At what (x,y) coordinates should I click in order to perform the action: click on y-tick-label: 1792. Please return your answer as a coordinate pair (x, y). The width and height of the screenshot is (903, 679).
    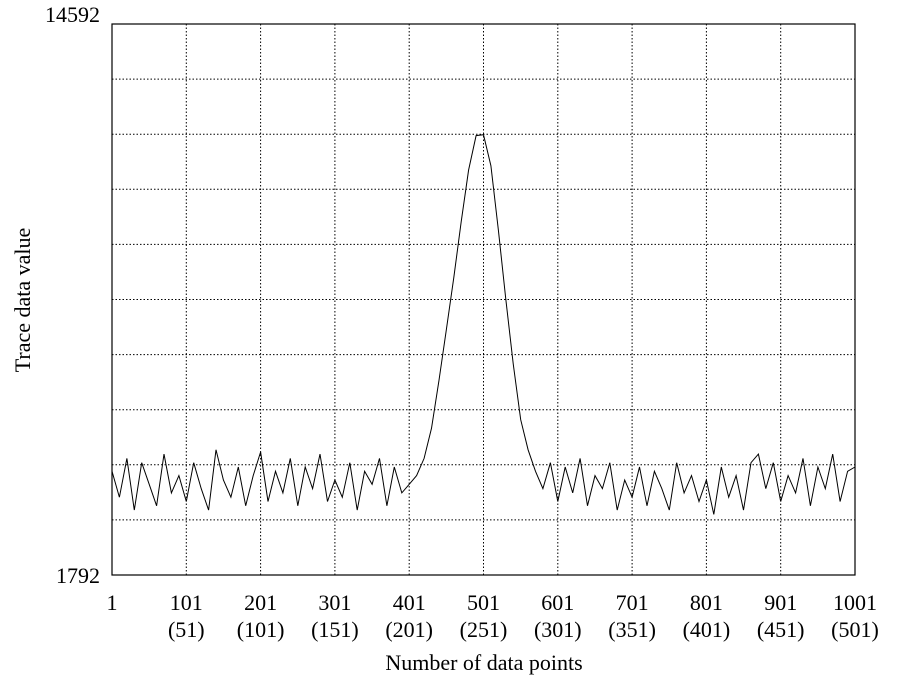
    Looking at the image, I should click on (78, 575).